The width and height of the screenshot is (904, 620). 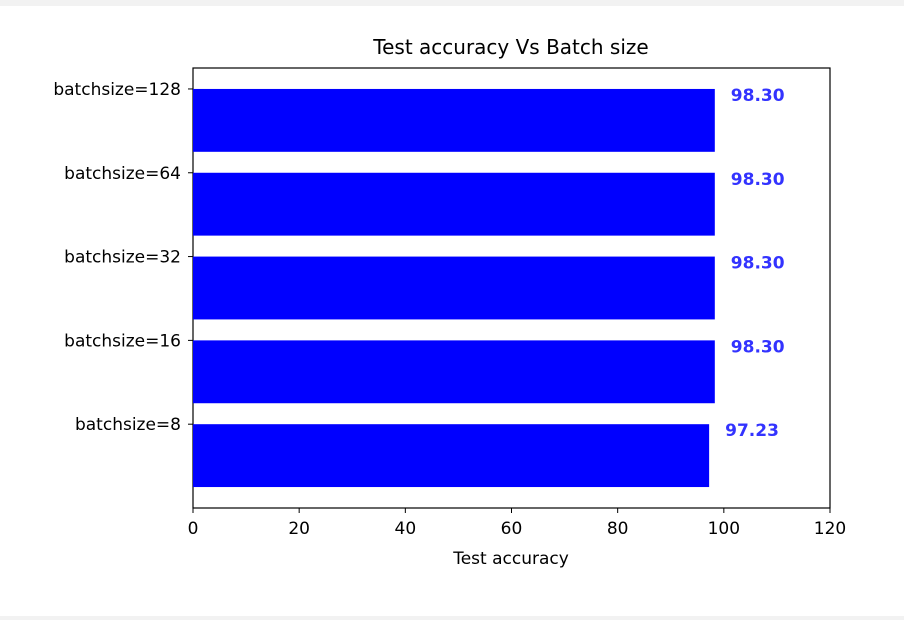 What do you see at coordinates (451, 456) in the screenshot?
I see `bar-batchsize=8` at bounding box center [451, 456].